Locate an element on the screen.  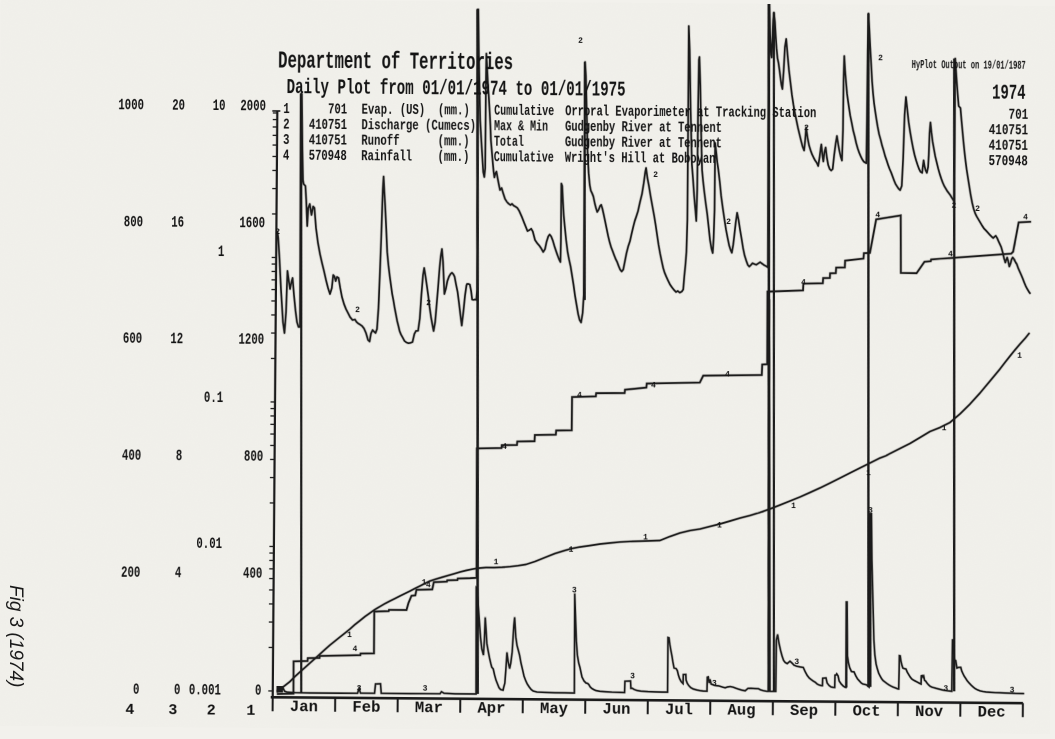
svg-text: Rainfall (mm.) is located at coordinates (415, 157).